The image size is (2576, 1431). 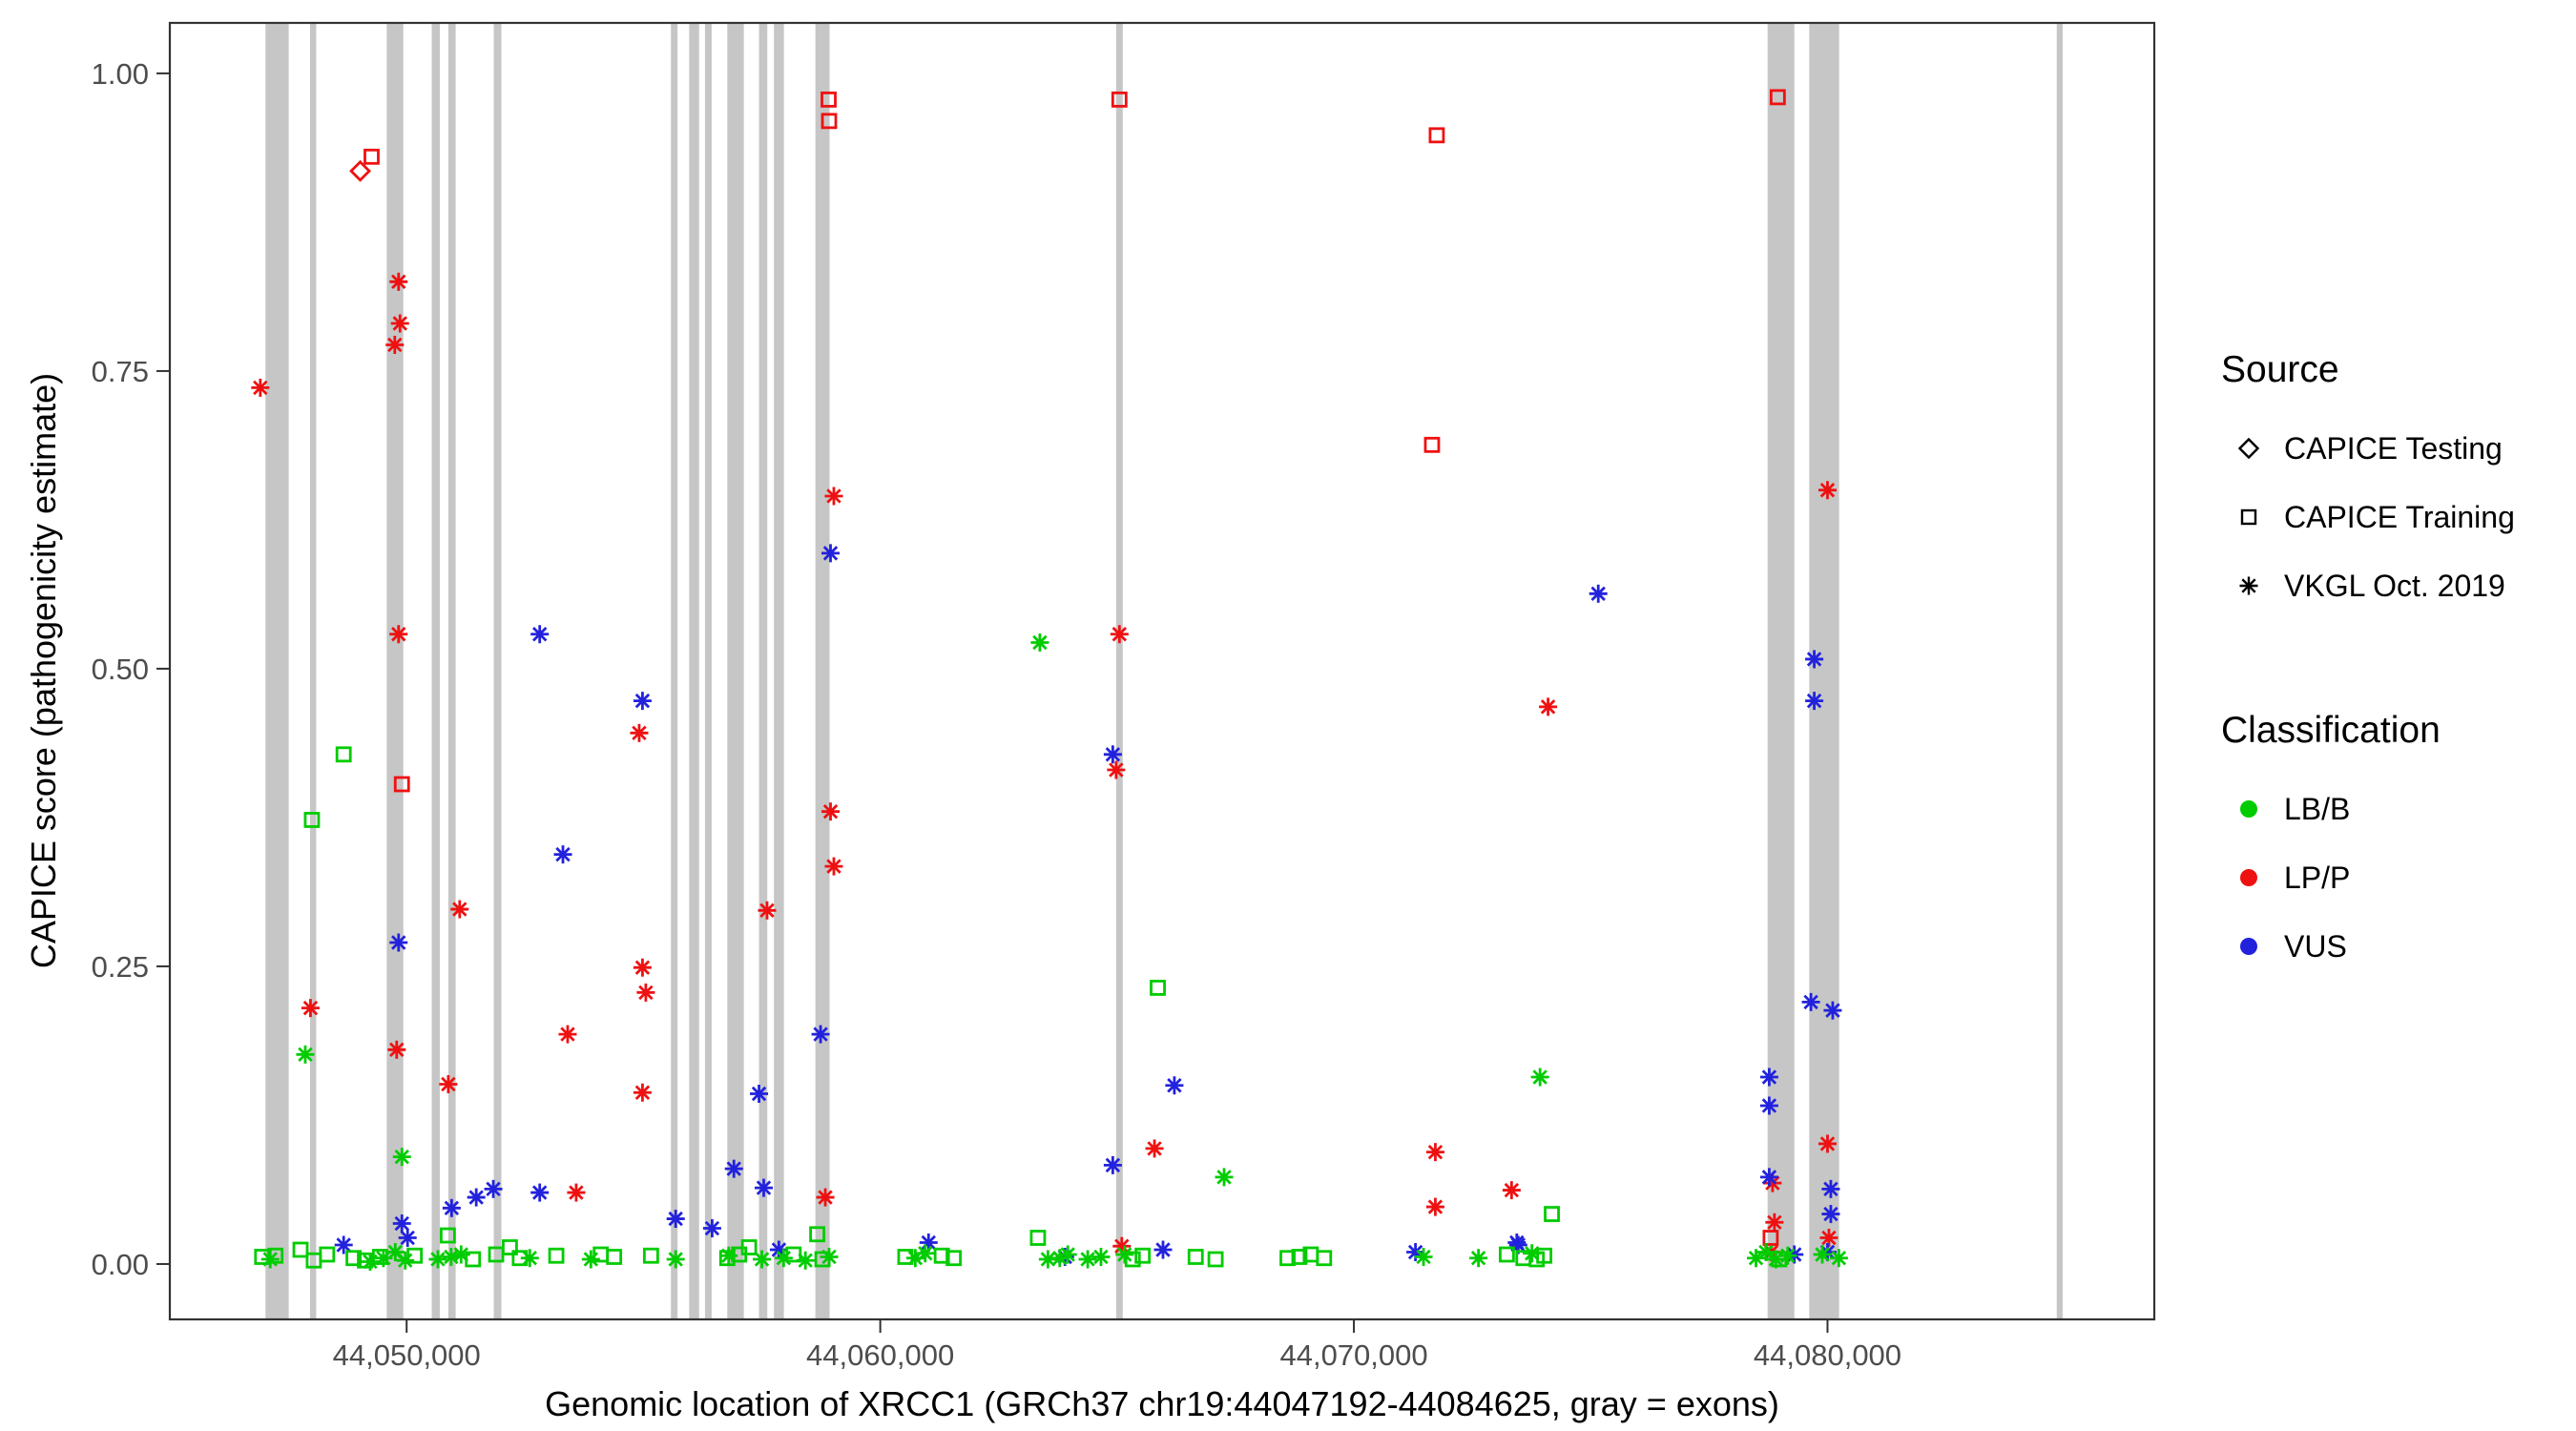 I want to click on legend-item-vkgl: VKGL Oct. 2019, so click(x=2368, y=585).